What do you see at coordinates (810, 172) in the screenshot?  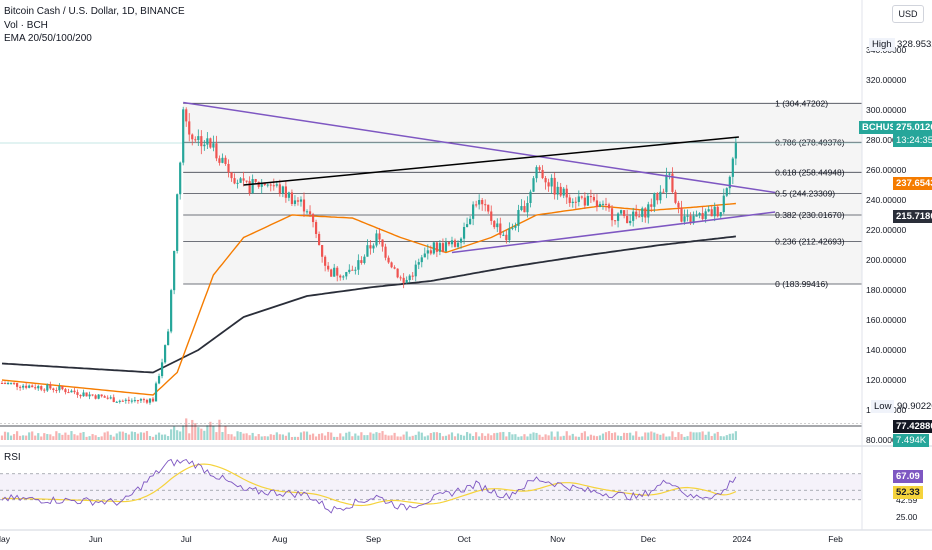 I see `fib-level-label: 0.618 (258.44948)` at bounding box center [810, 172].